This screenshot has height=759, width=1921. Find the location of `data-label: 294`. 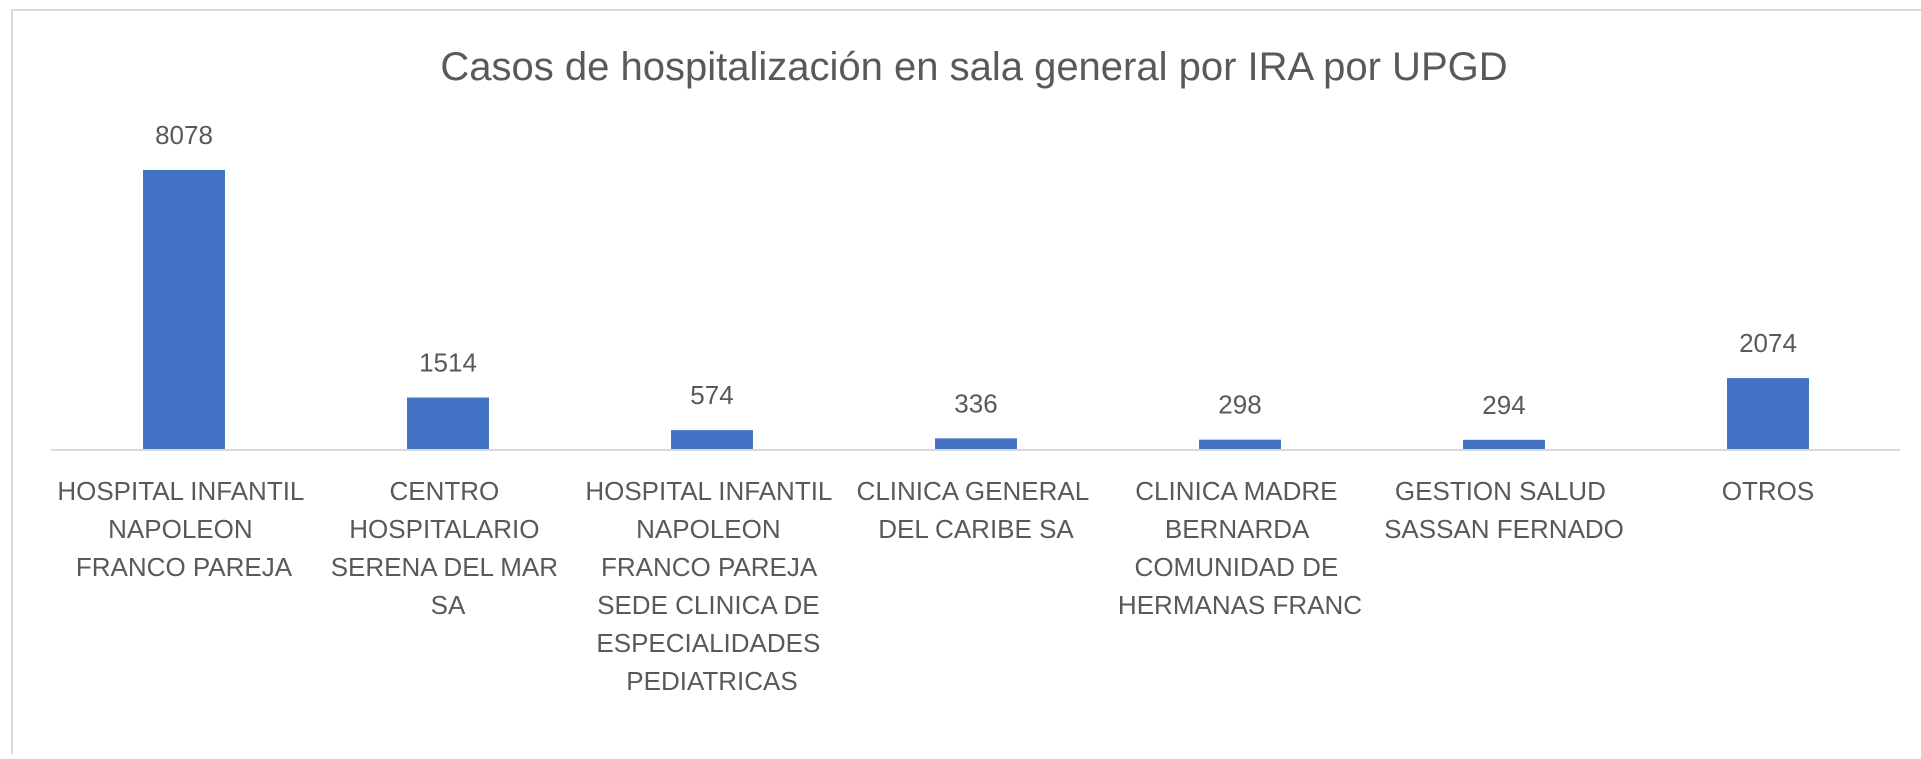

data-label: 294 is located at coordinates (1503, 405).